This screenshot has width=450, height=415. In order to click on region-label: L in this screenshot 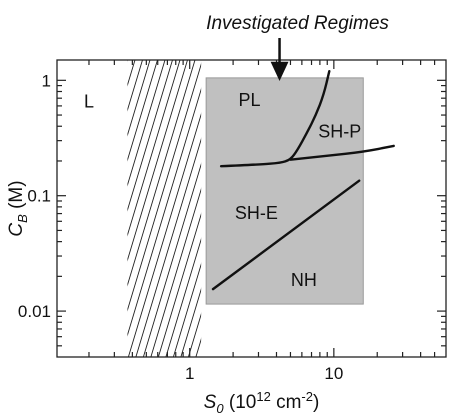, I will do `click(89, 102)`.